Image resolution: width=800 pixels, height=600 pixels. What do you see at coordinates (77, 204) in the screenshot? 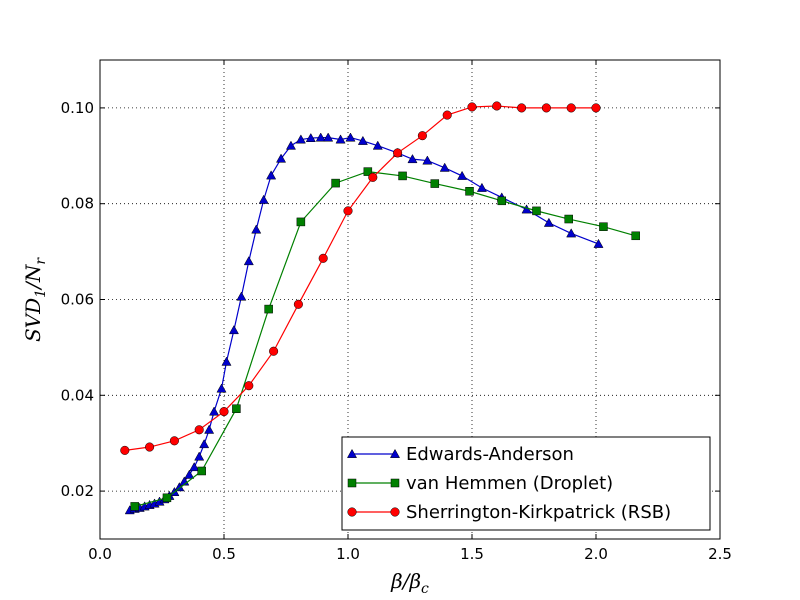
I see `y-tick-label: 0.08` at bounding box center [77, 204].